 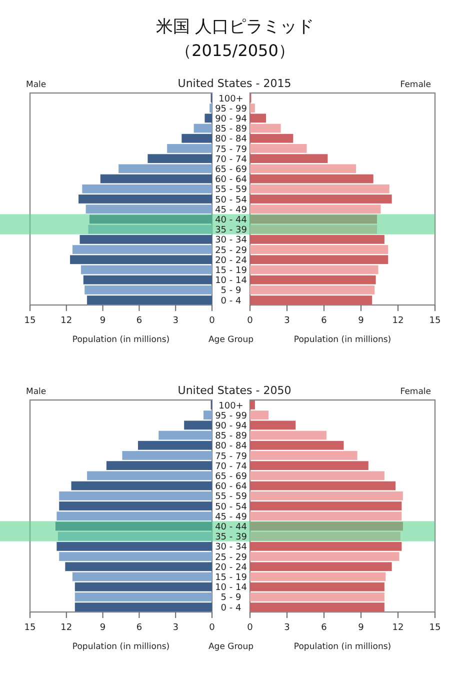 What do you see at coordinates (231, 221) in the screenshot?
I see `y-tick-label: 40 - 44` at bounding box center [231, 221].